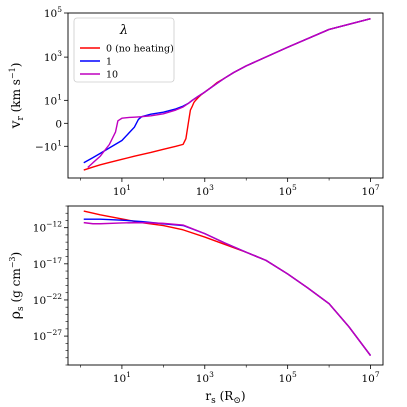  I want to click on y-tick-label: 10⁻¹², so click(47, 227).